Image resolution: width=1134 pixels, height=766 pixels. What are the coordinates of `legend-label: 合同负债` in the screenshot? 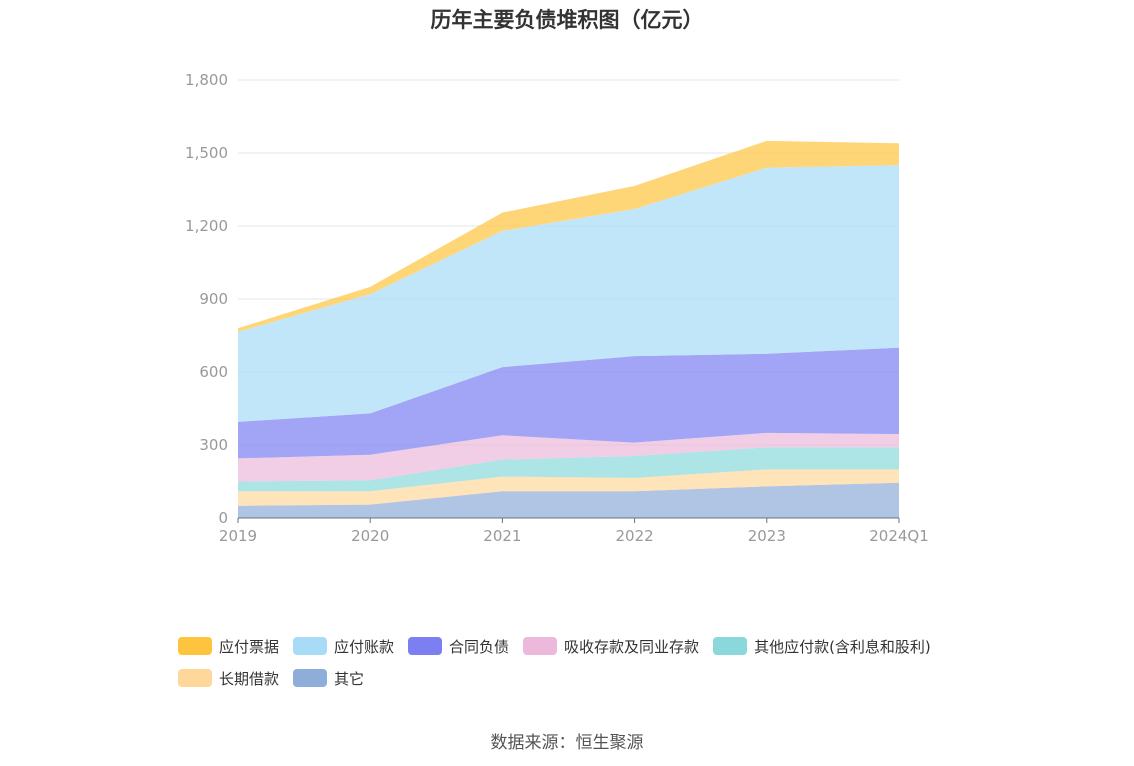 It's located at (479, 646).